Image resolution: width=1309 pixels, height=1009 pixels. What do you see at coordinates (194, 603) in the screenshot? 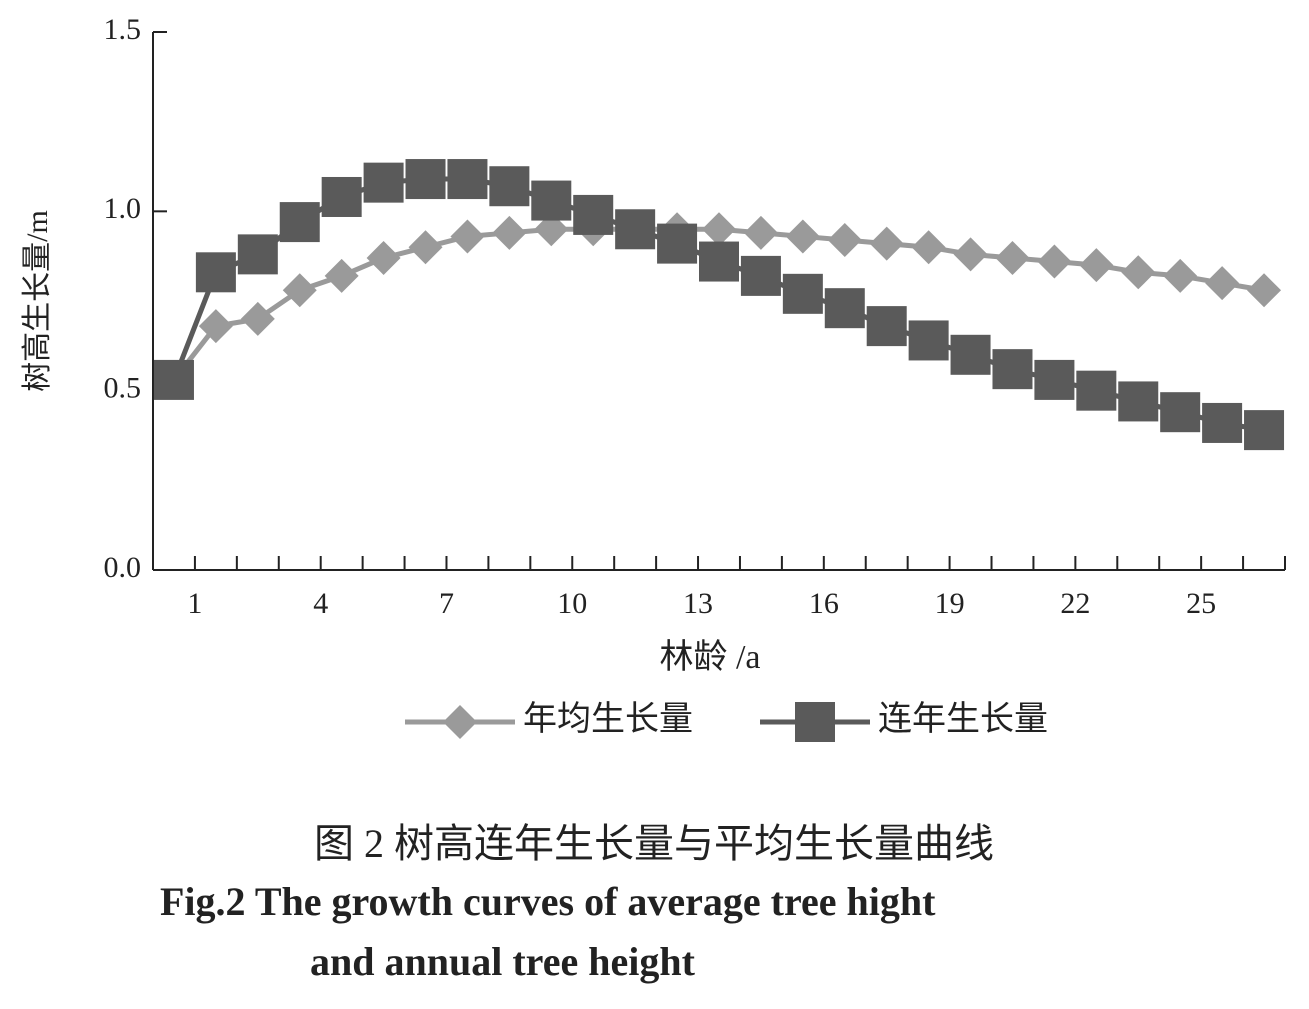
I see `x-tick-label: 1` at bounding box center [194, 603].